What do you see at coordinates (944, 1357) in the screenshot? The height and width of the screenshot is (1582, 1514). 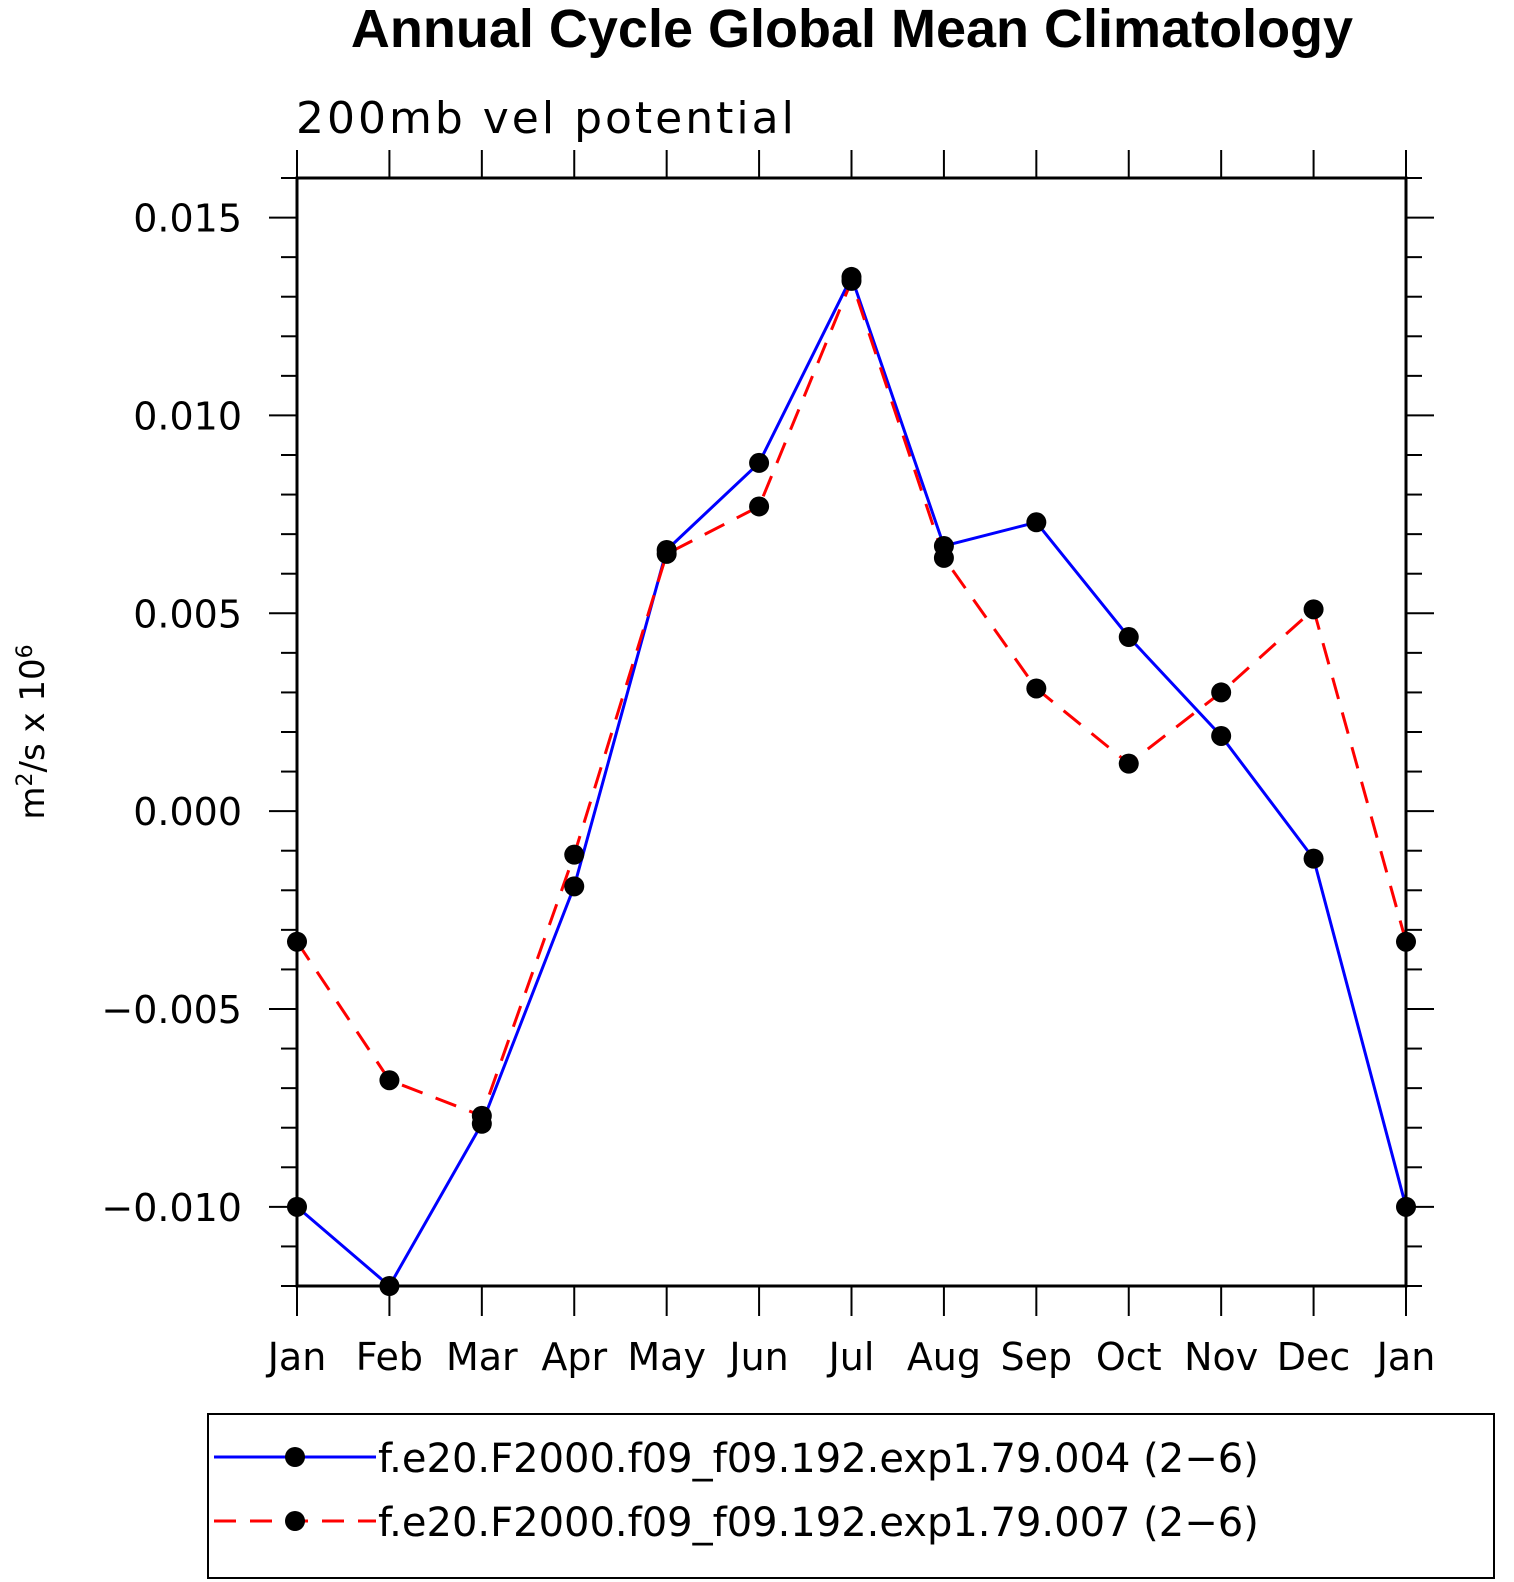 I see `x-tick-label: Aug` at bounding box center [944, 1357].